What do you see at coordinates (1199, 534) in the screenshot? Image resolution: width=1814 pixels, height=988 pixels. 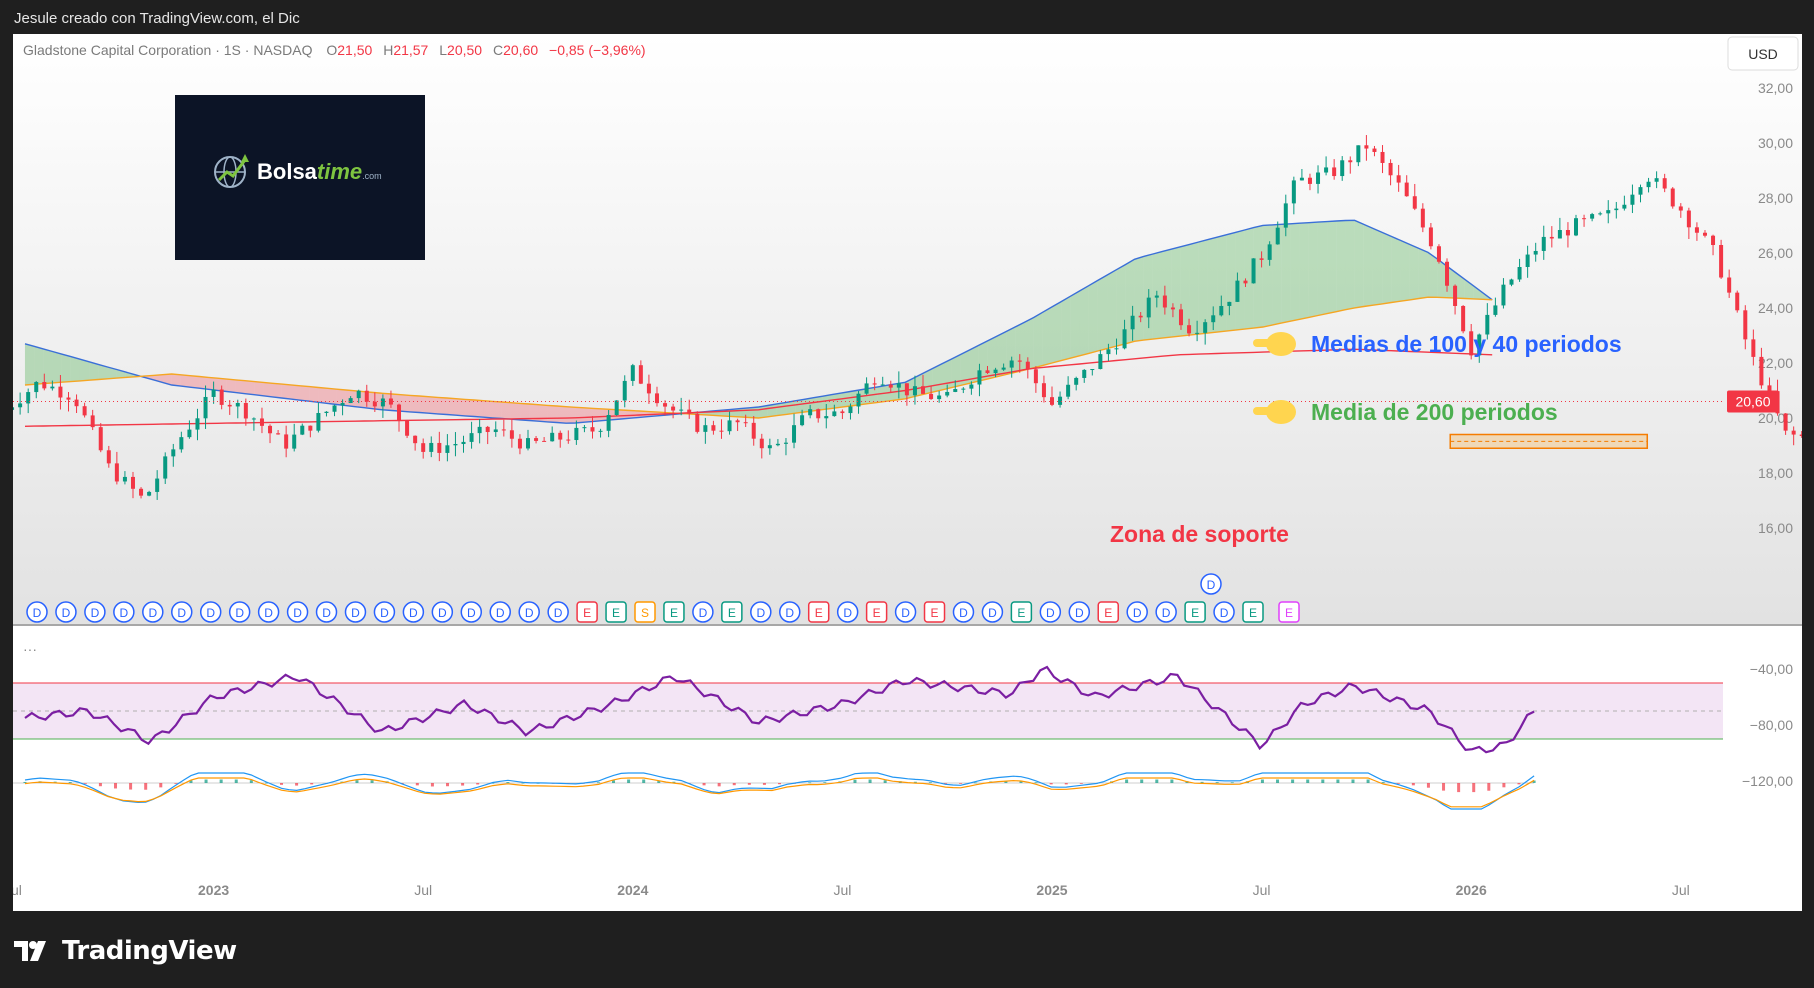 I see `annotation-support-zone-text: Zona de soporte` at bounding box center [1199, 534].